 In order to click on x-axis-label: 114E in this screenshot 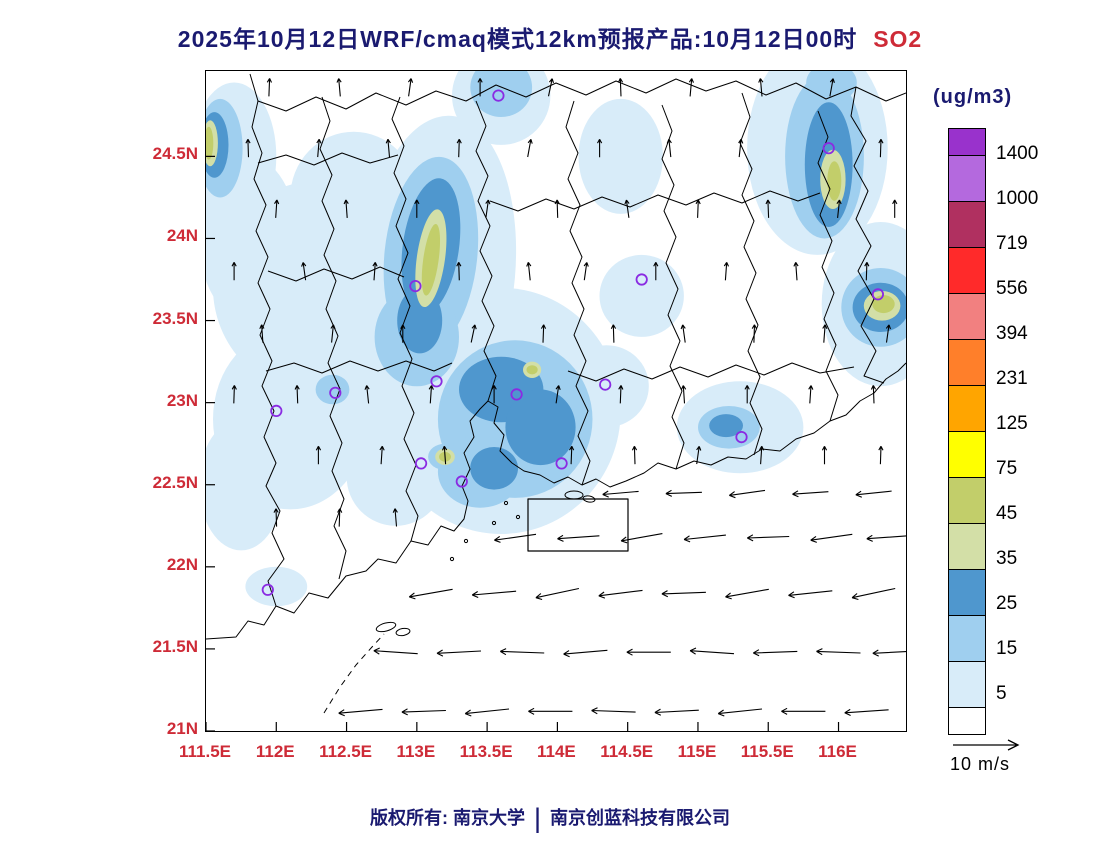, I will do `click(556, 751)`.